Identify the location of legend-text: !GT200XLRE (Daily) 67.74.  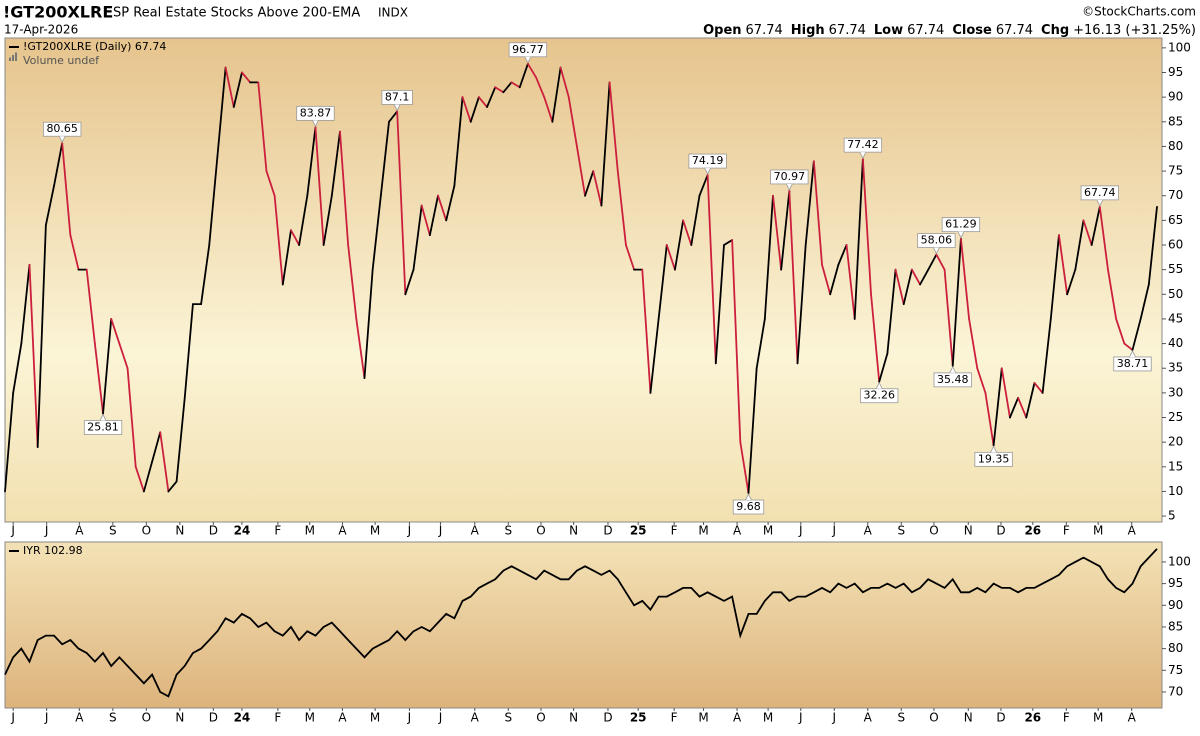
(94, 46).